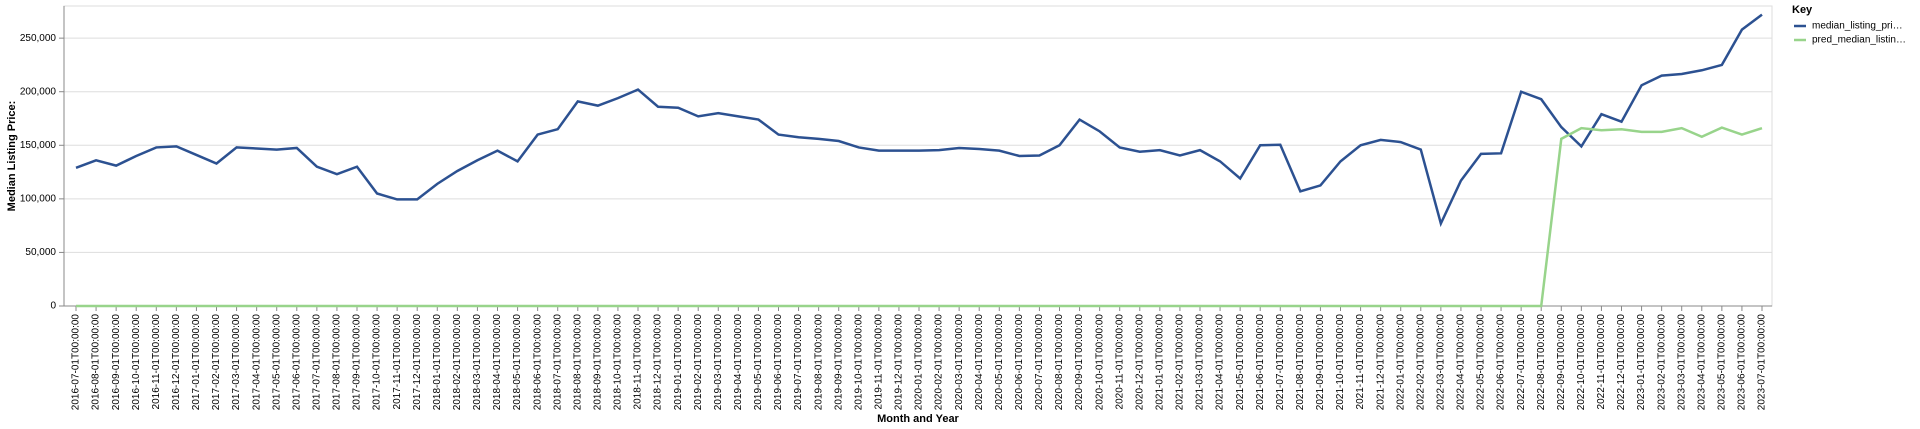 This screenshot has width=1920, height=429. I want to click on x-tick-label: 2022-07-01T00:00:00, so click(1521, 362).